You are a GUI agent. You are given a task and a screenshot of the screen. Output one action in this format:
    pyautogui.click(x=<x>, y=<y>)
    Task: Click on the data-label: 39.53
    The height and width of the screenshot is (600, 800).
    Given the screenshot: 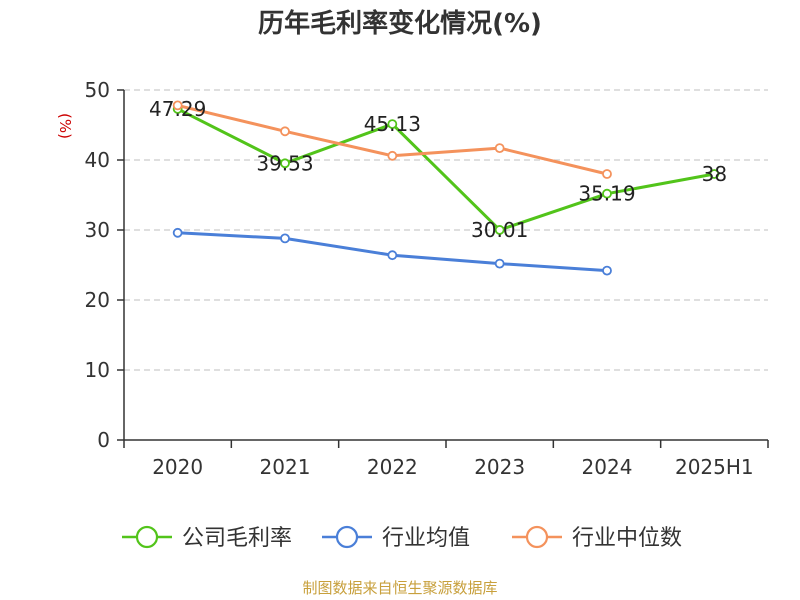 What is the action you would take?
    pyautogui.click(x=284, y=163)
    